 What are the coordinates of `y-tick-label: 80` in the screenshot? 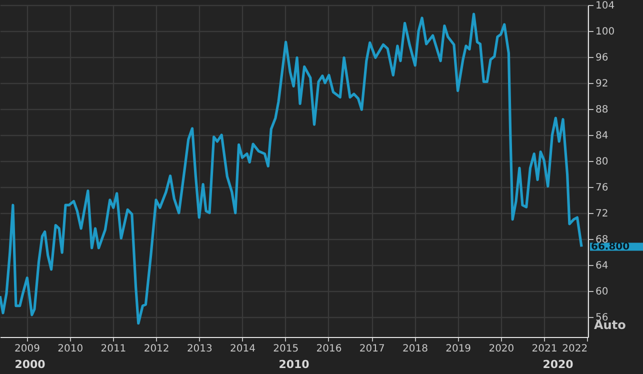 It's located at (602, 162).